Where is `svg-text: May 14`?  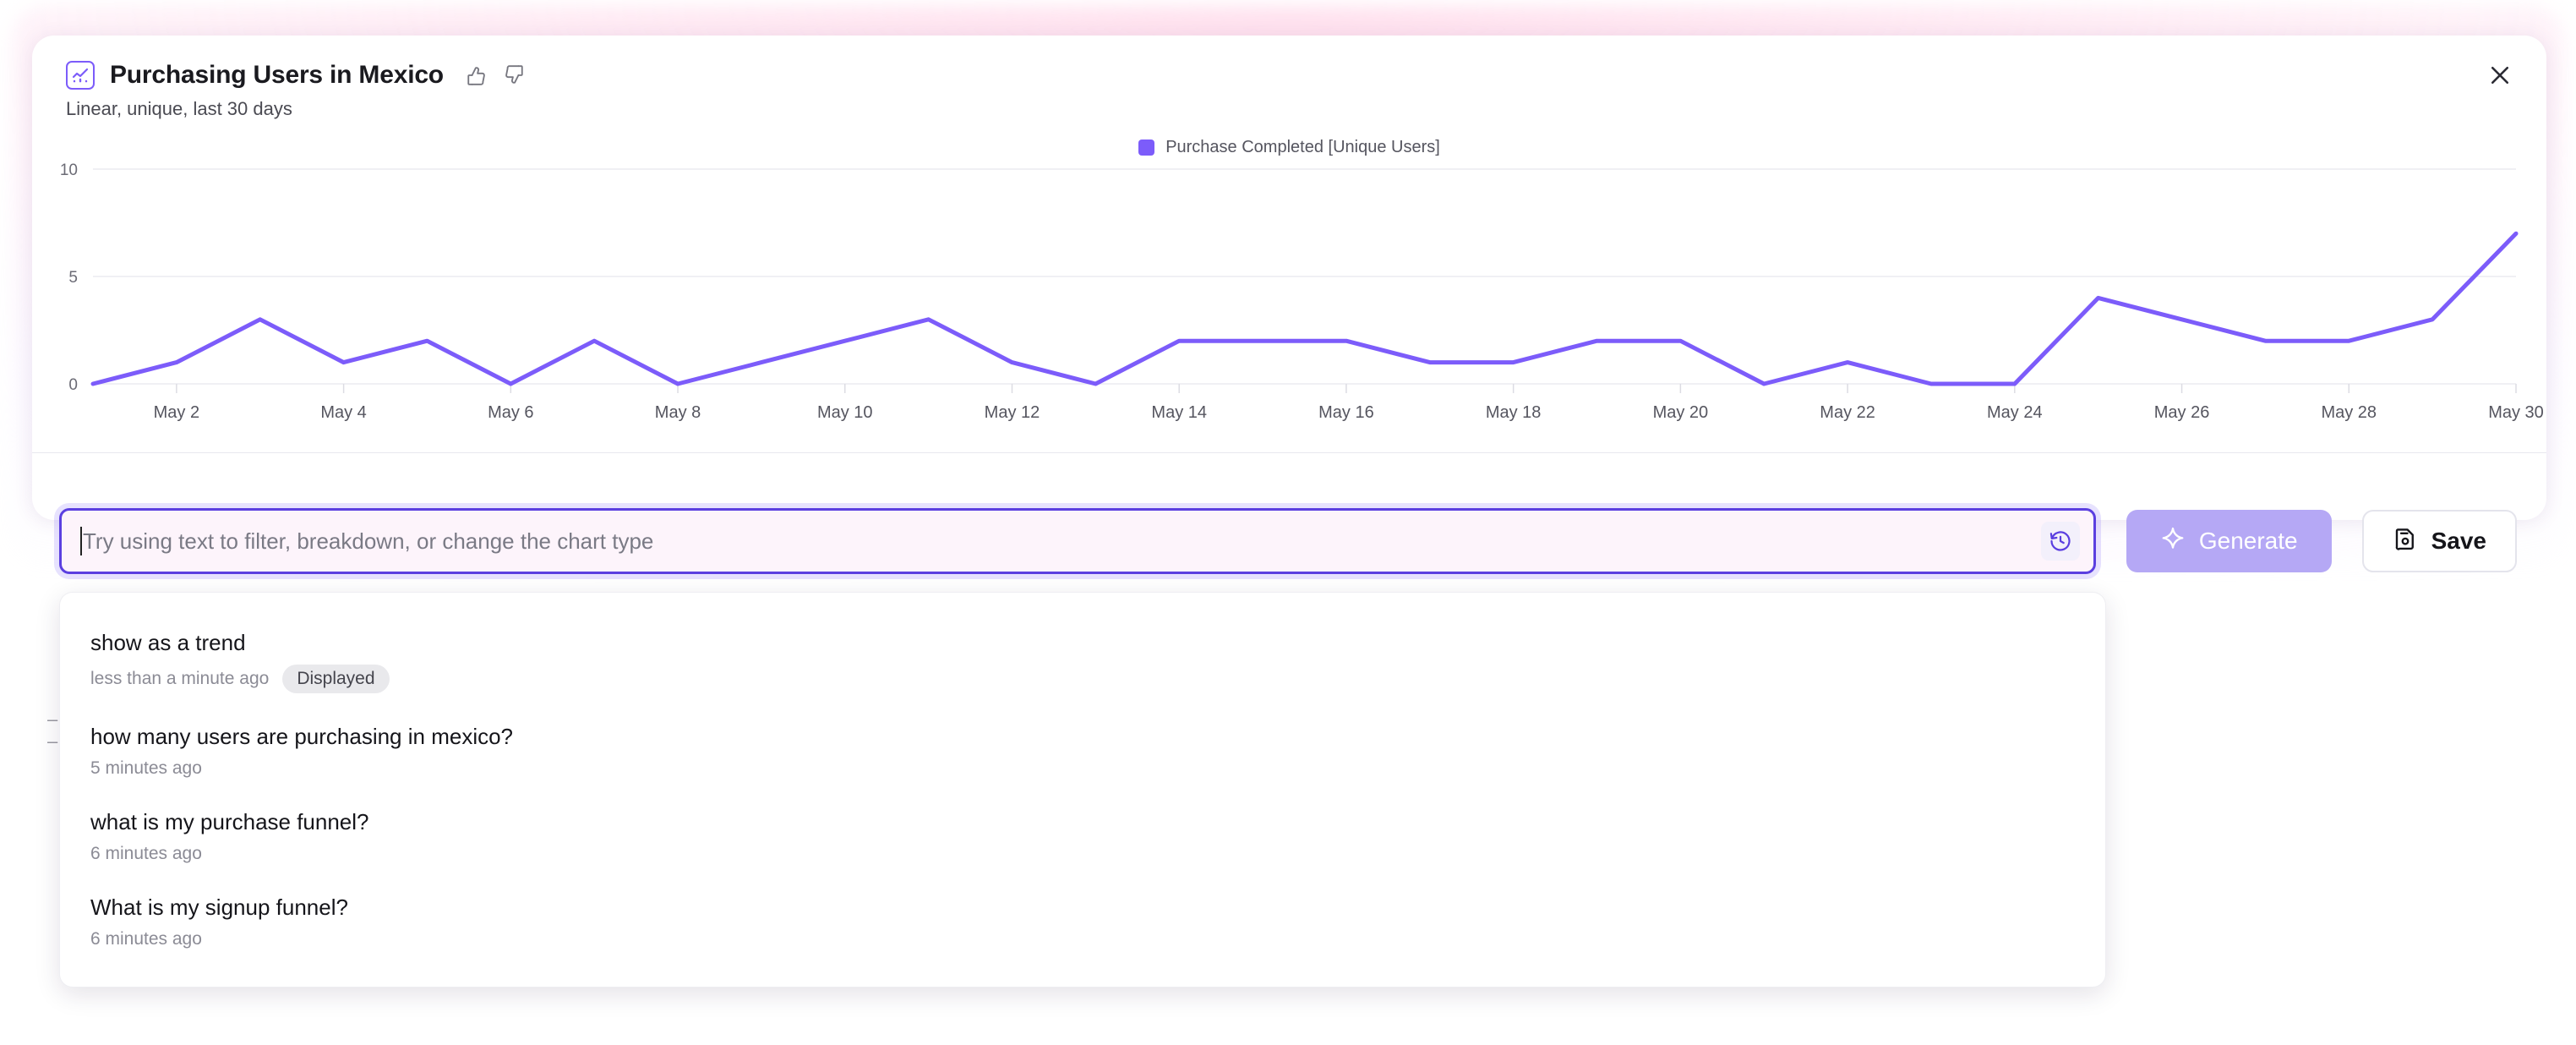 svg-text: May 14 is located at coordinates (1179, 412).